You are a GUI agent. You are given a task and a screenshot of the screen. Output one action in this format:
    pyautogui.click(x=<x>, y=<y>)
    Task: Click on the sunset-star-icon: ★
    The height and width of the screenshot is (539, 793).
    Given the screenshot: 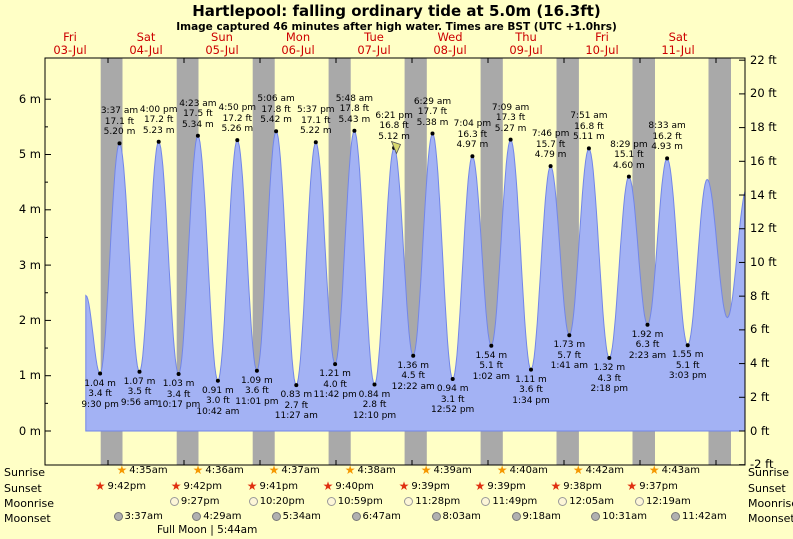 What is the action you would take?
    pyautogui.click(x=480, y=486)
    